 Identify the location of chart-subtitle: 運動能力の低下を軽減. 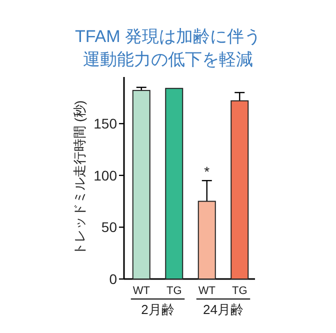
(168, 59).